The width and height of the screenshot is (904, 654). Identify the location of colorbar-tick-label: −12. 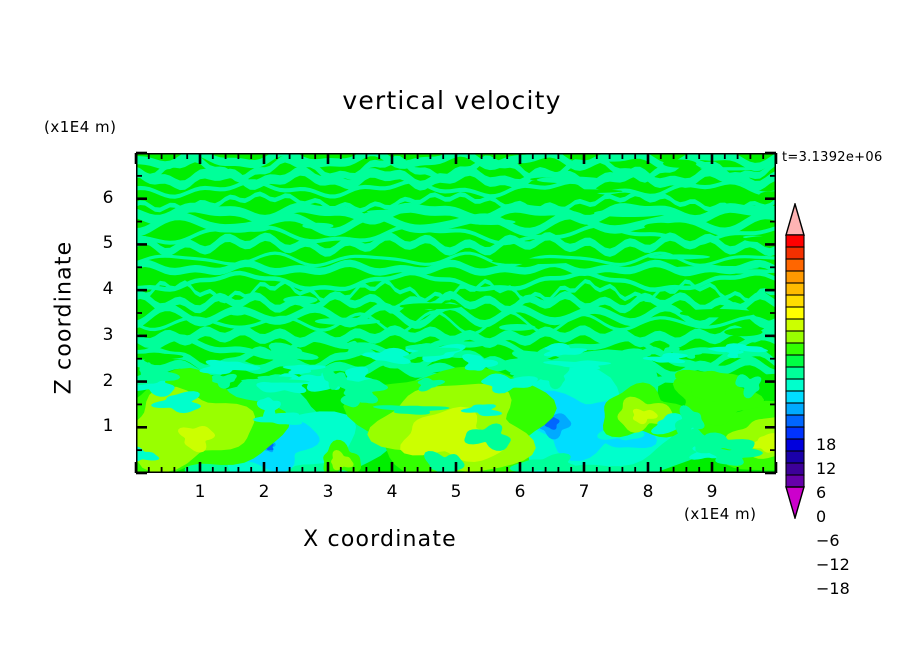
(833, 564).